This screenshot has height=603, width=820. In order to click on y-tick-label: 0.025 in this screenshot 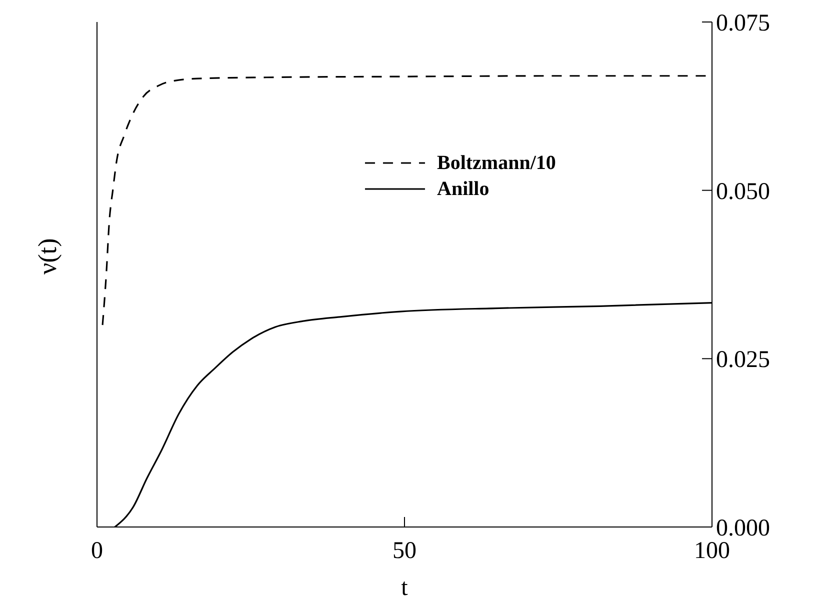, I will do `click(743, 360)`.